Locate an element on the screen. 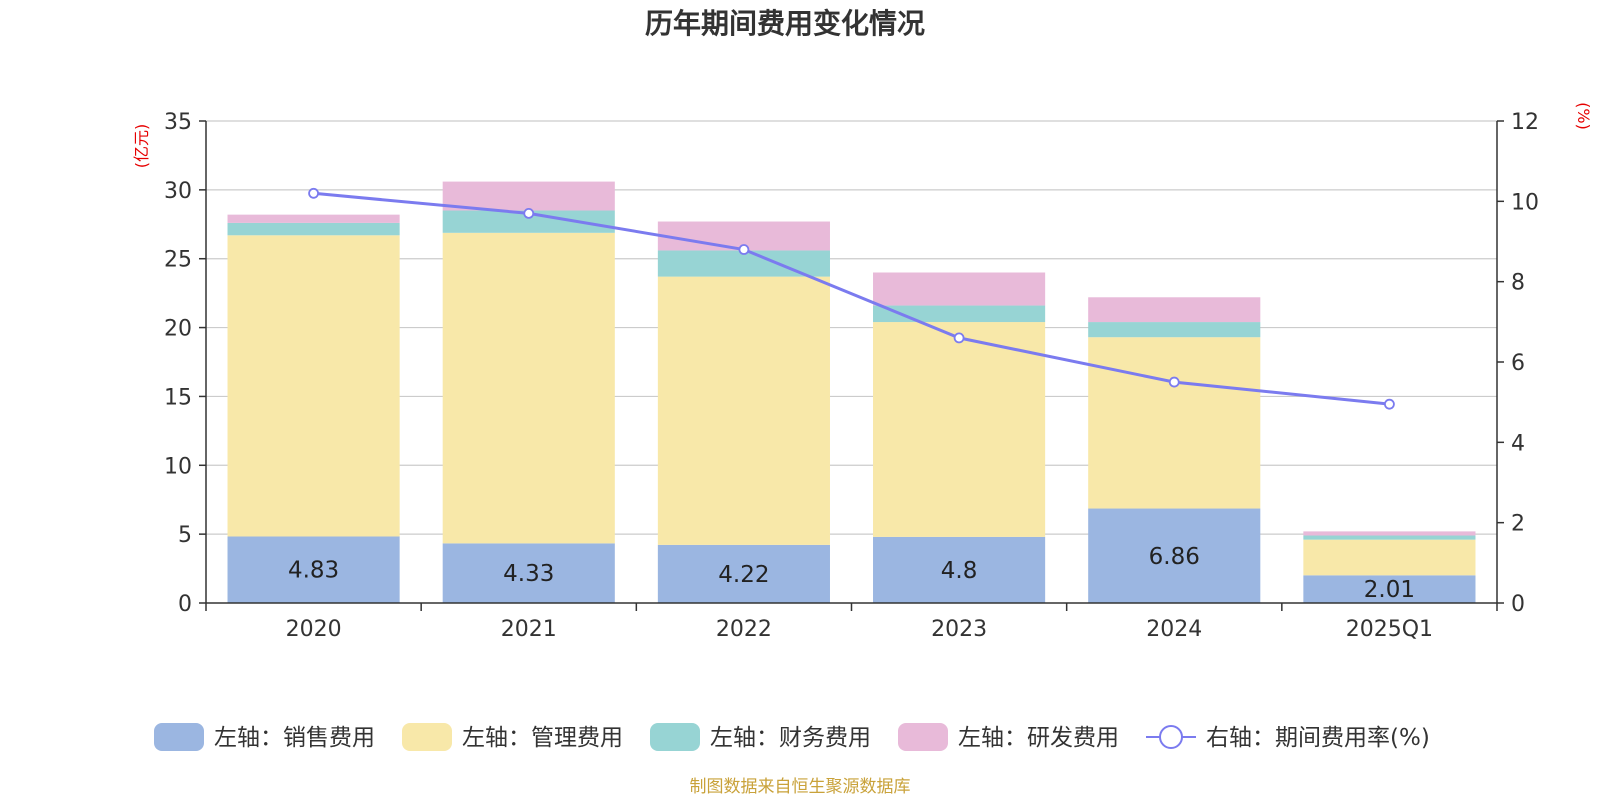 This screenshot has height=800, width=1600. chart-title: 历年期间费用变化情况 is located at coordinates (785, 23).